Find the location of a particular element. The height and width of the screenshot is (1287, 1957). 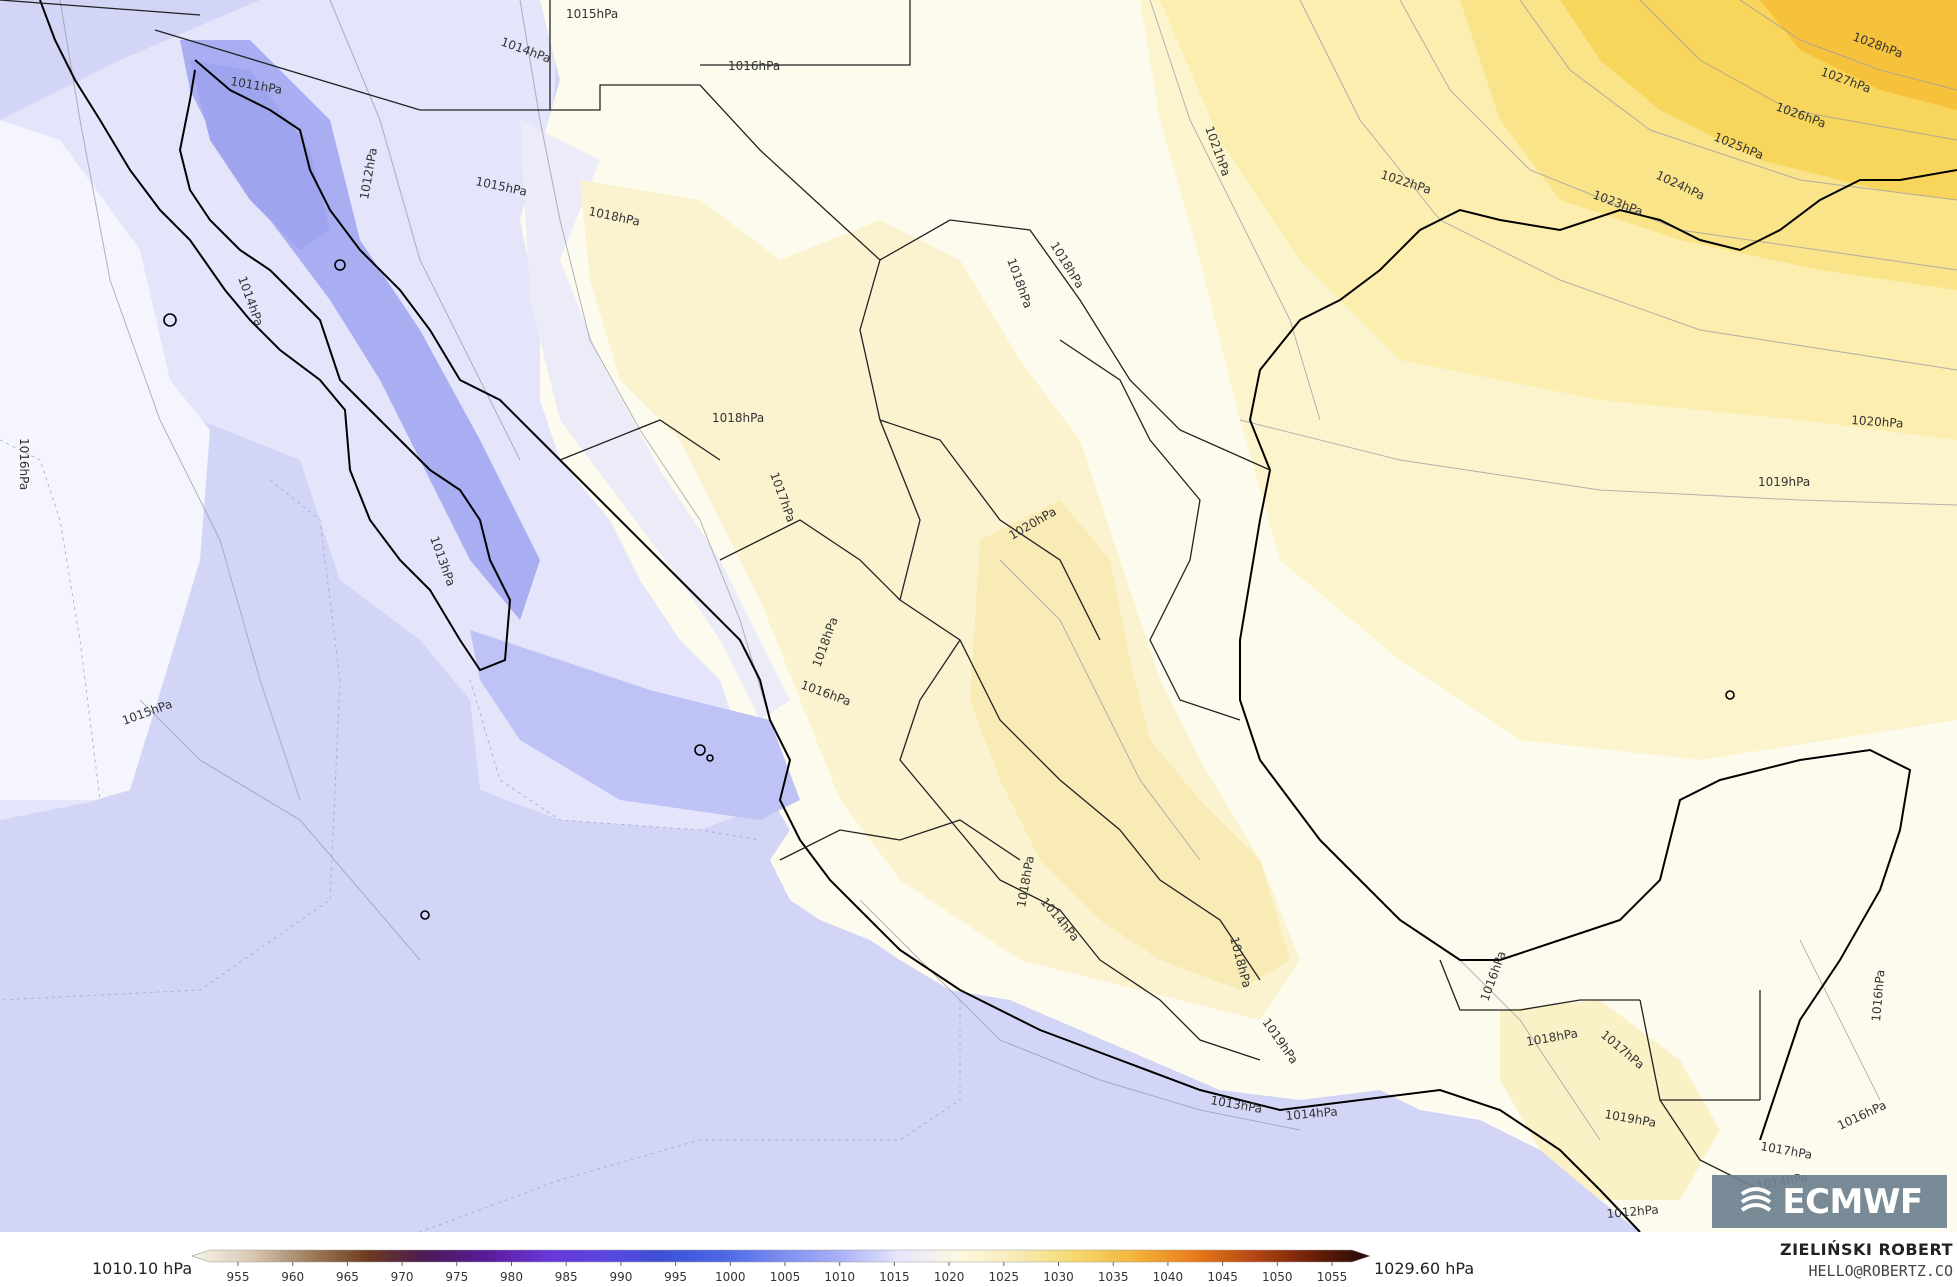

ecmwf-swirl-icon is located at coordinates (1756, 1199).